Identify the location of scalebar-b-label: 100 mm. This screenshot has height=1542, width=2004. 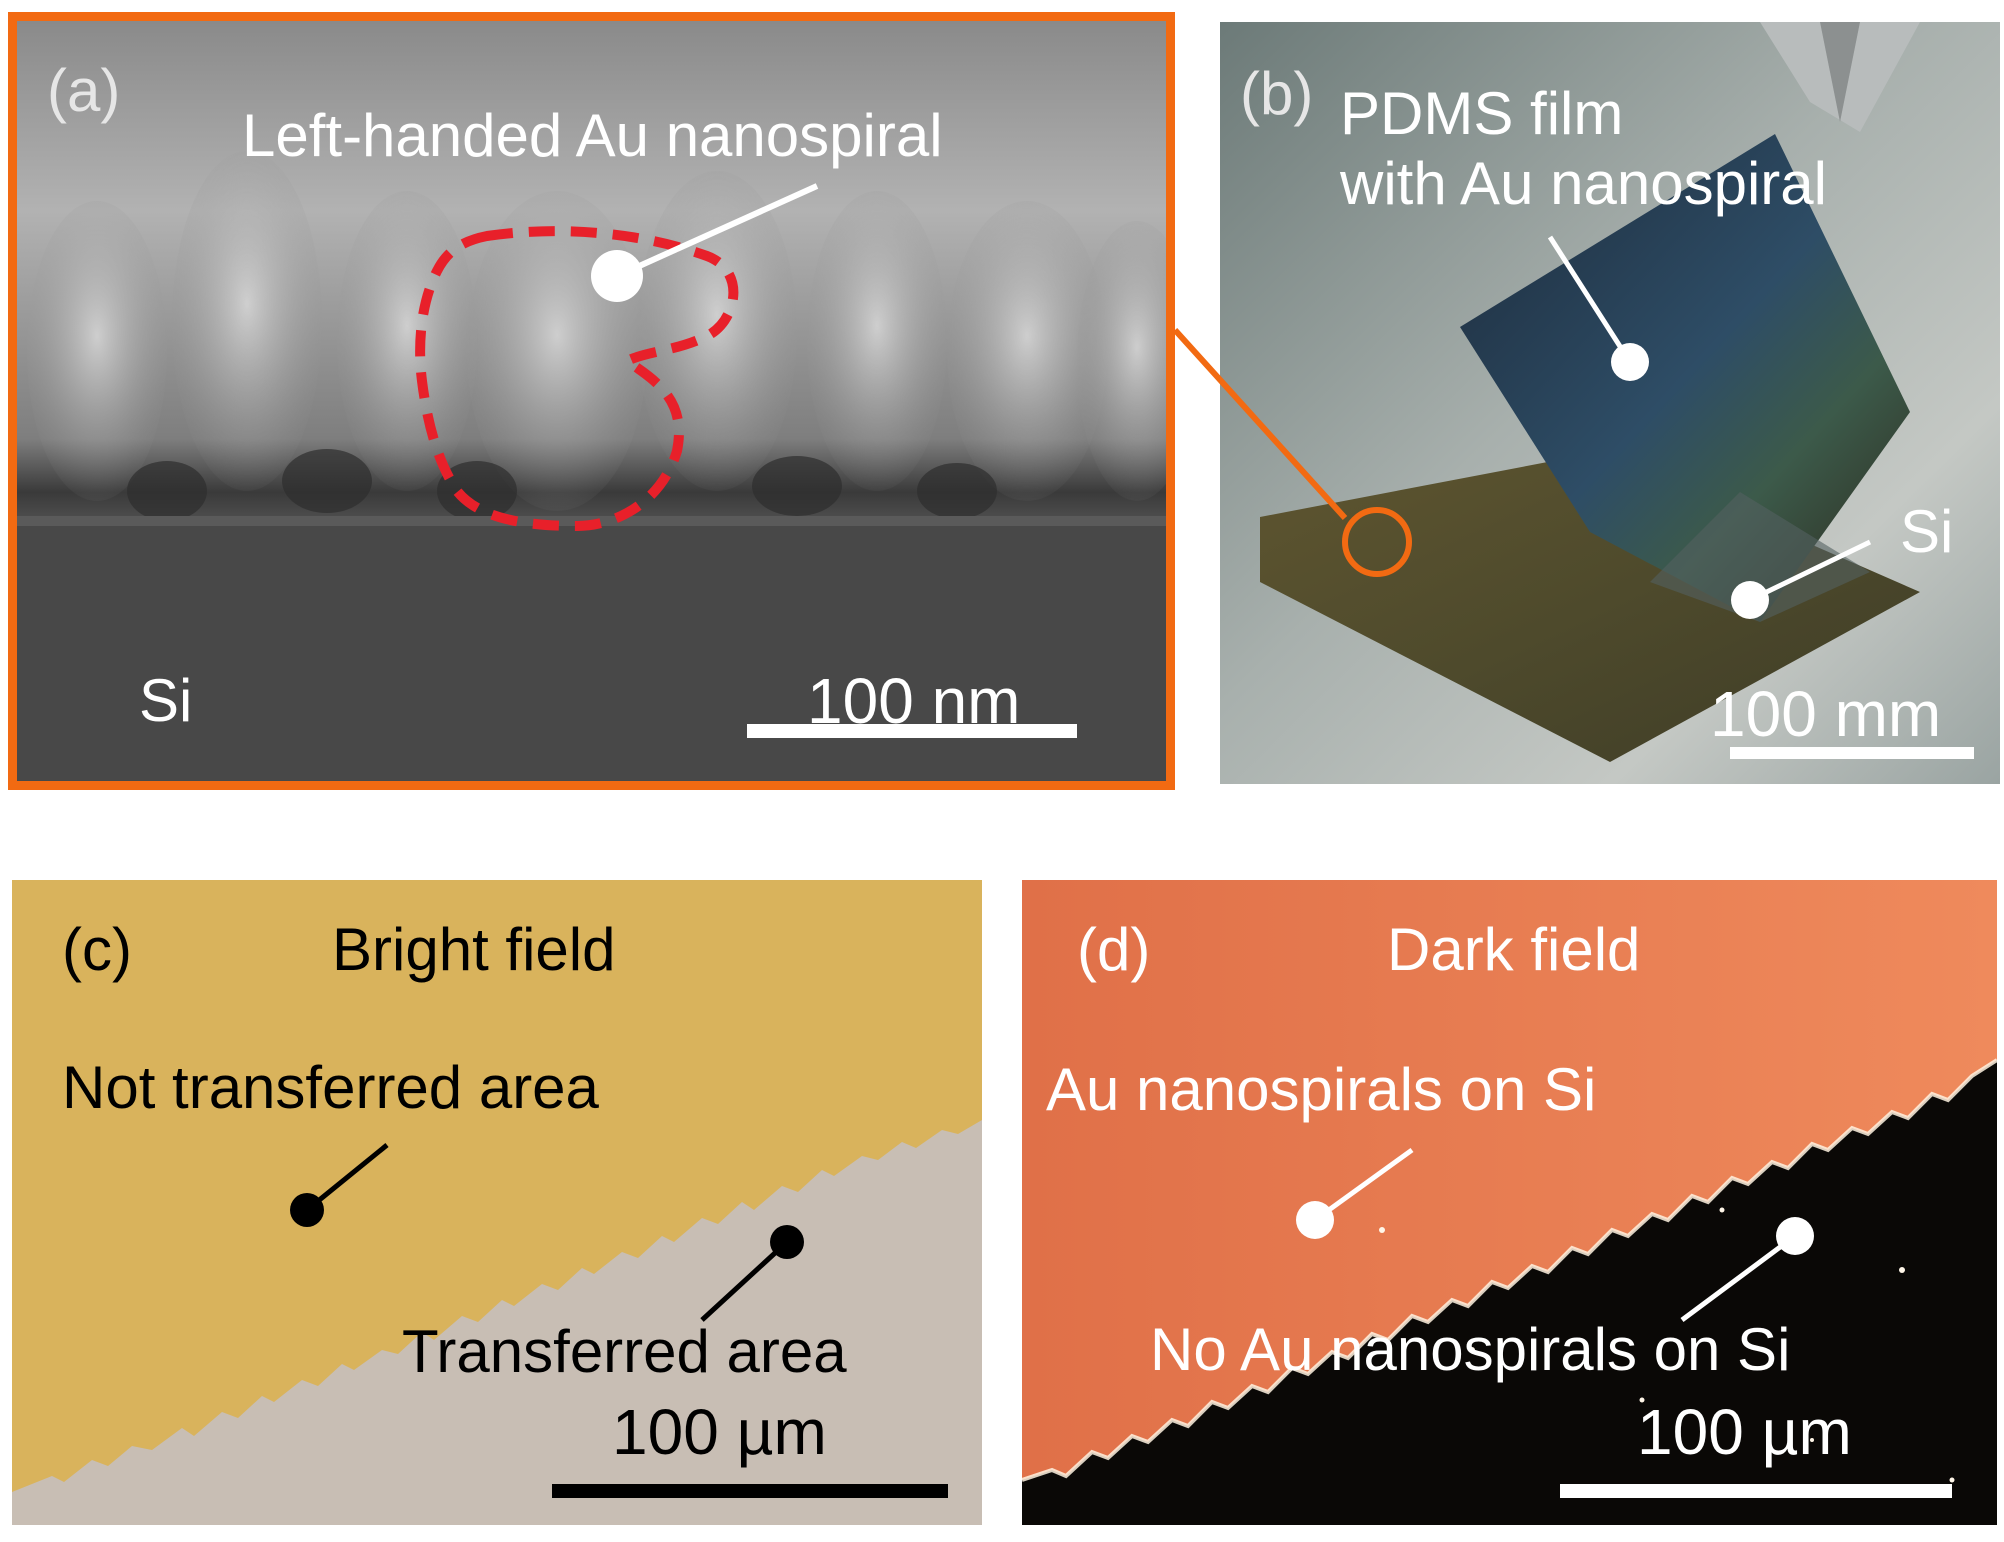
(1826, 714).